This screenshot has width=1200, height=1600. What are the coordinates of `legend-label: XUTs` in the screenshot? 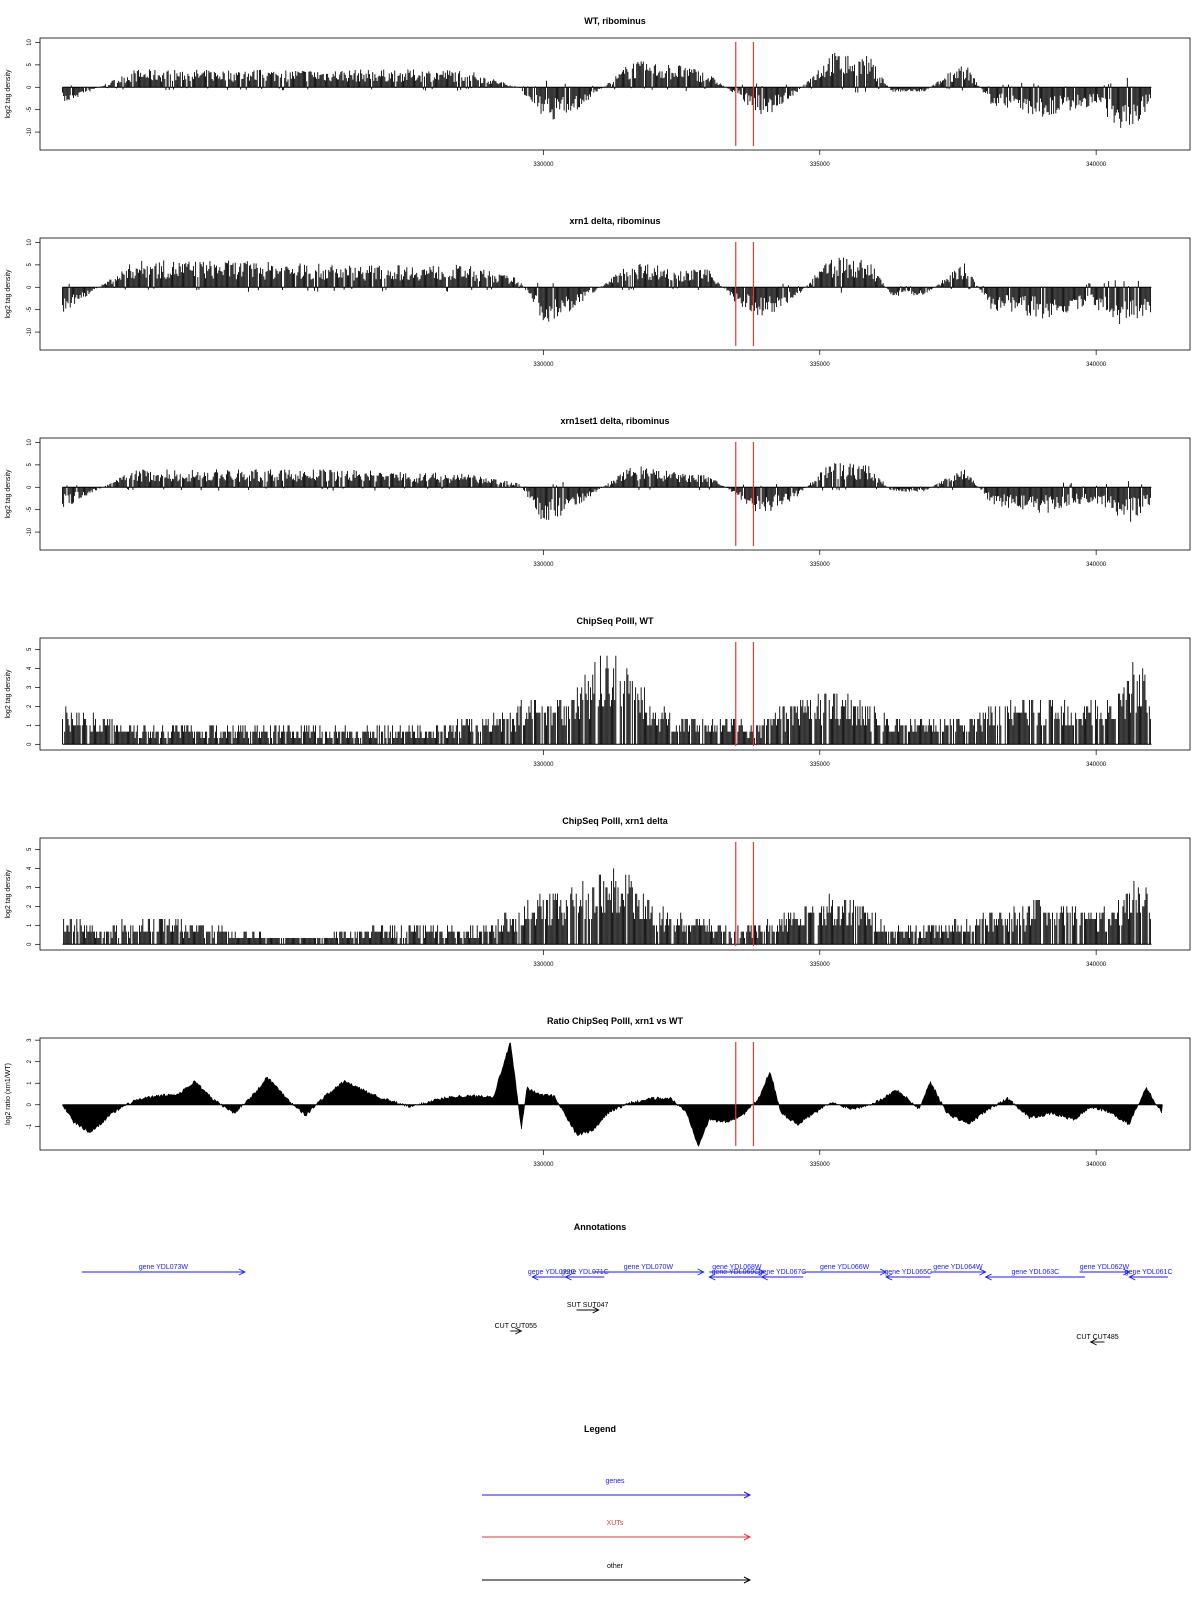 It's located at (615, 1523).